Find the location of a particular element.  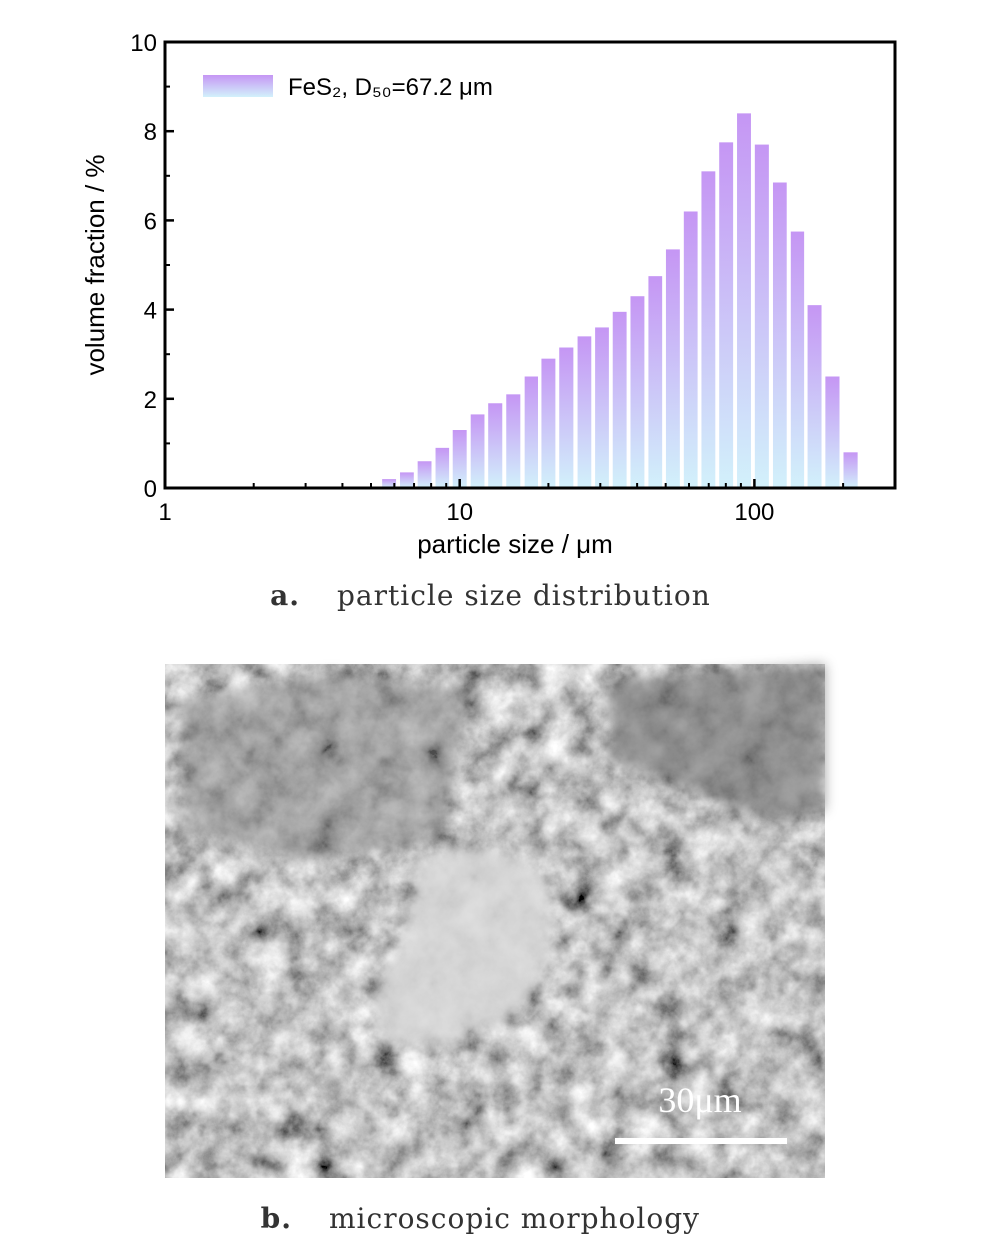

x-tick-label: 1 is located at coordinates (164, 512).